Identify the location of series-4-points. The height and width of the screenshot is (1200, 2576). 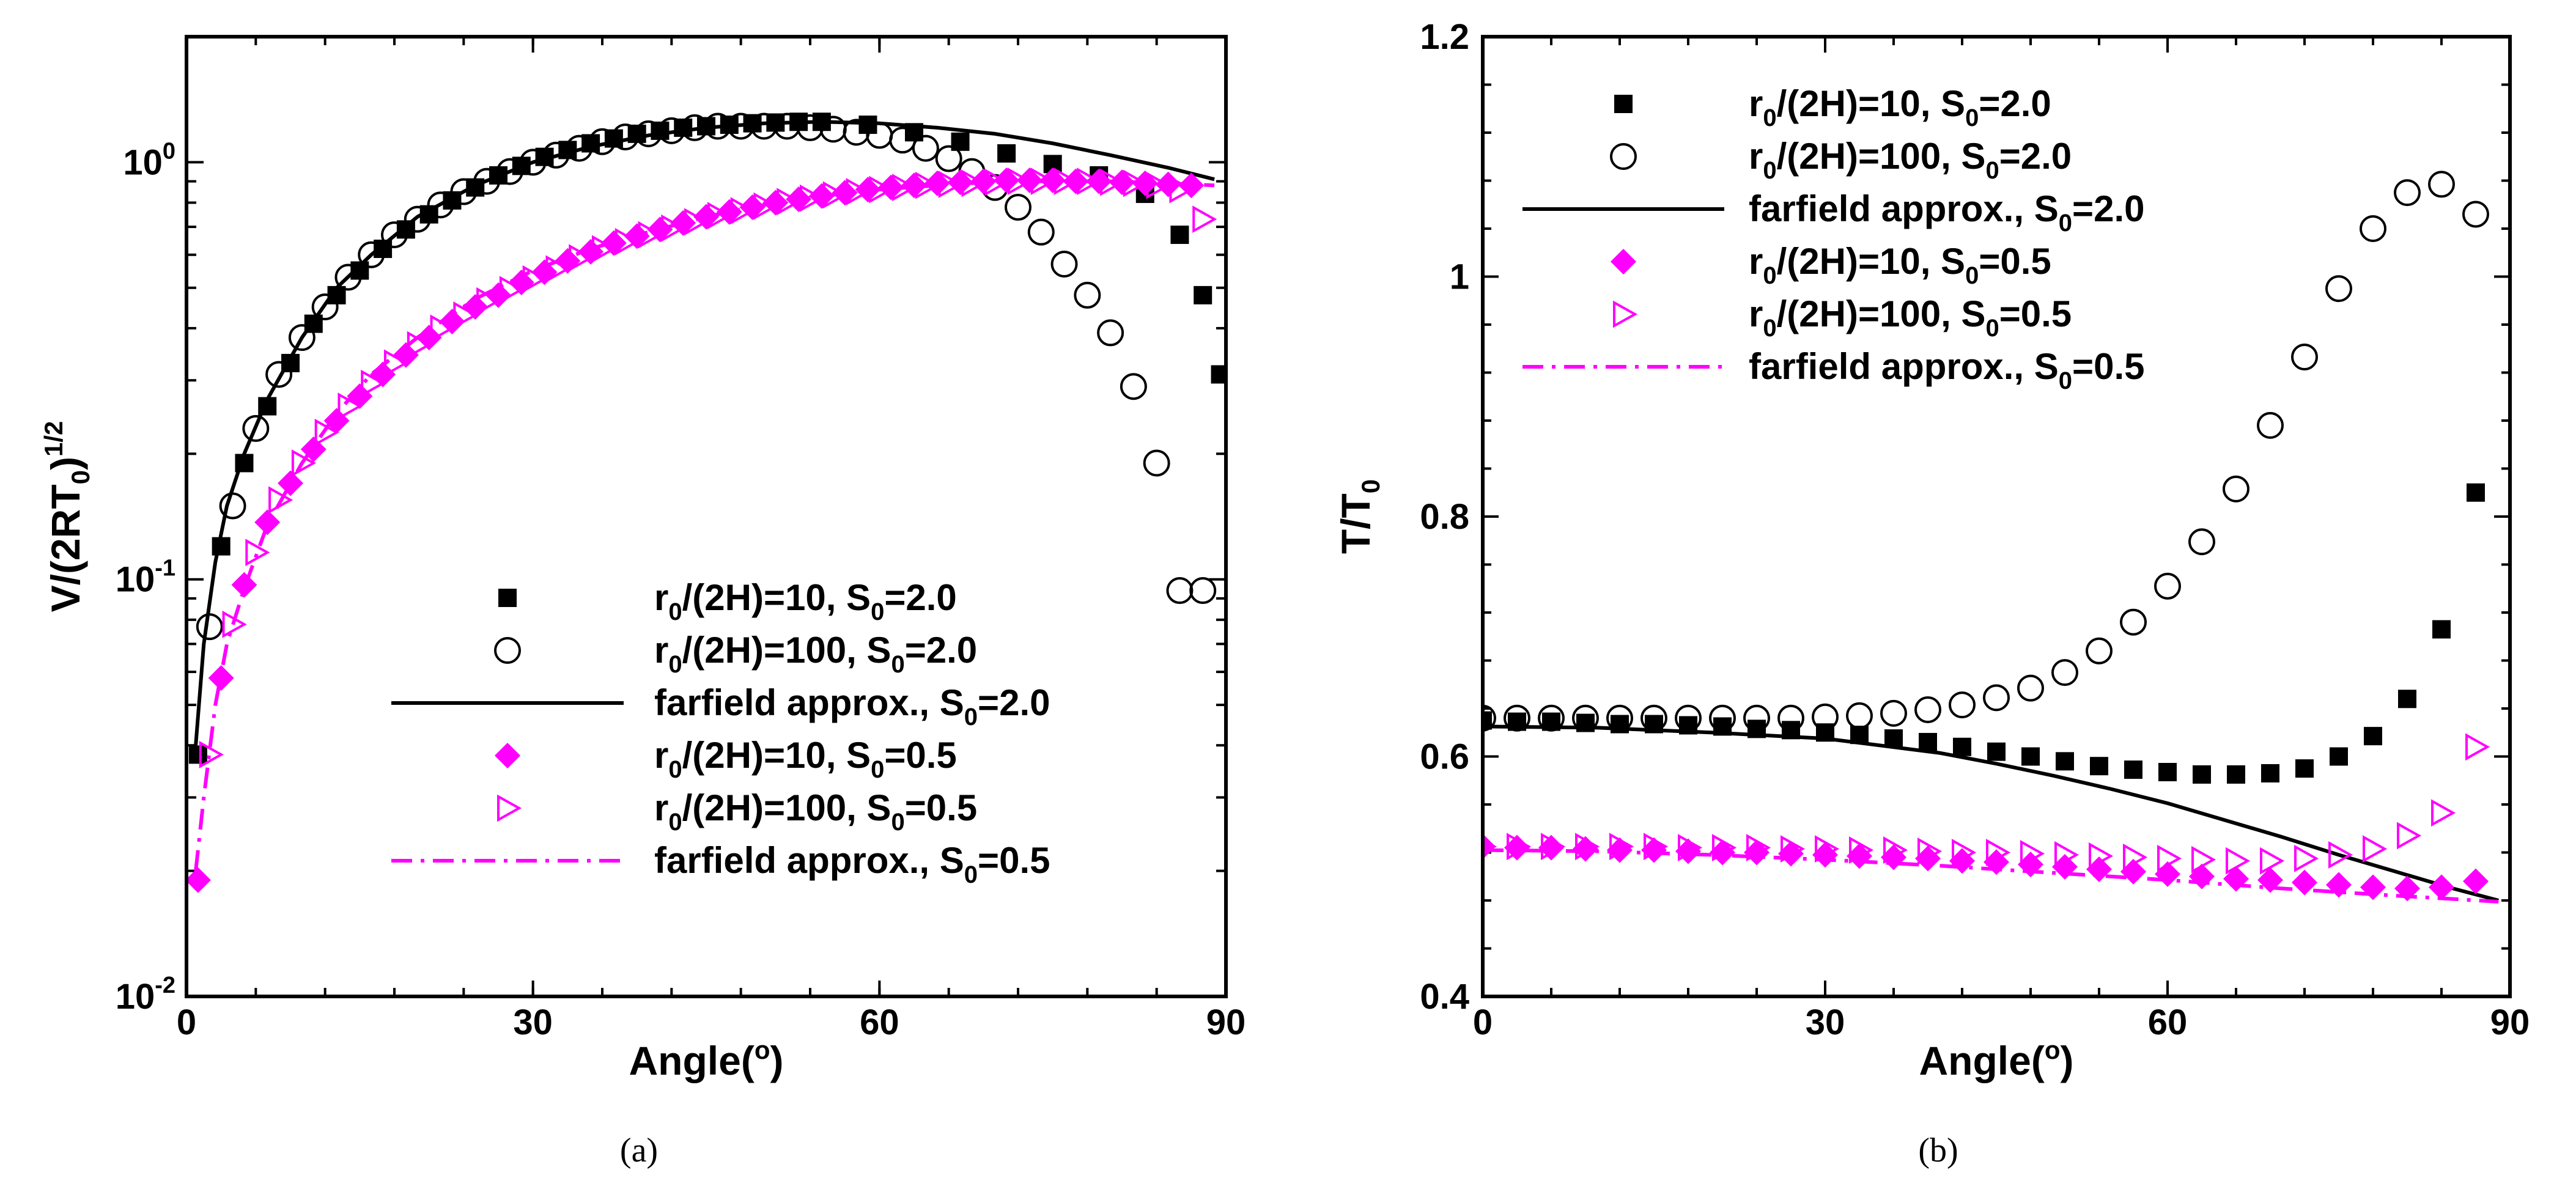
(1986, 804).